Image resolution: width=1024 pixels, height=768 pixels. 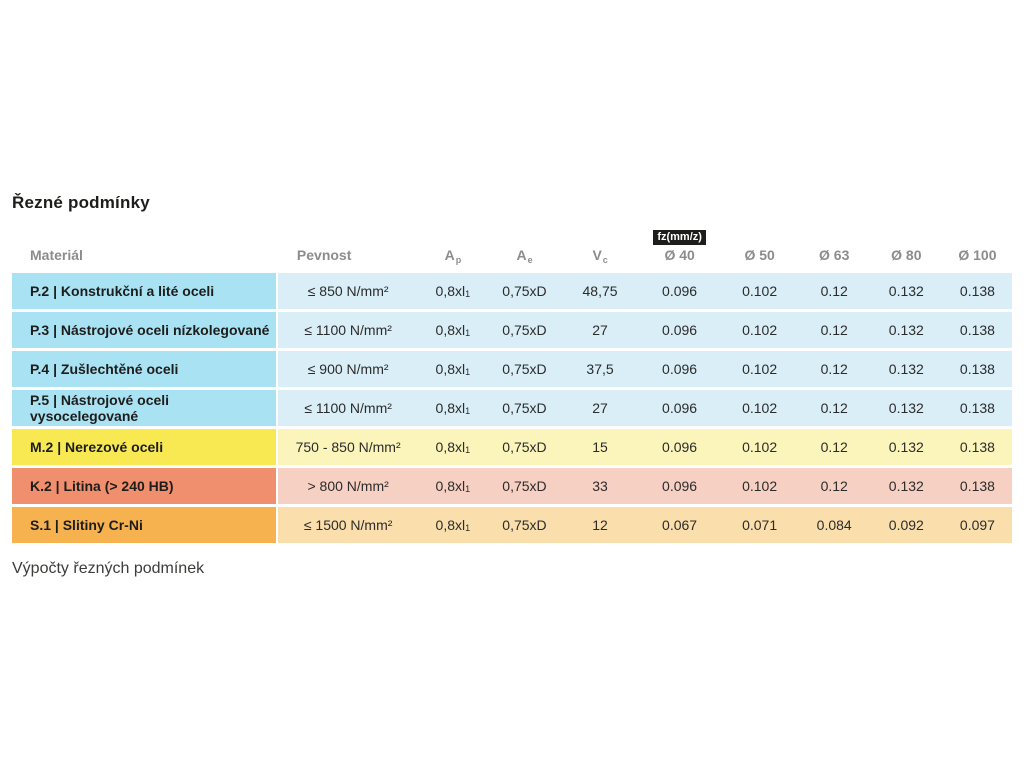 I want to click on header-d80: Ø 80, so click(x=906, y=255).